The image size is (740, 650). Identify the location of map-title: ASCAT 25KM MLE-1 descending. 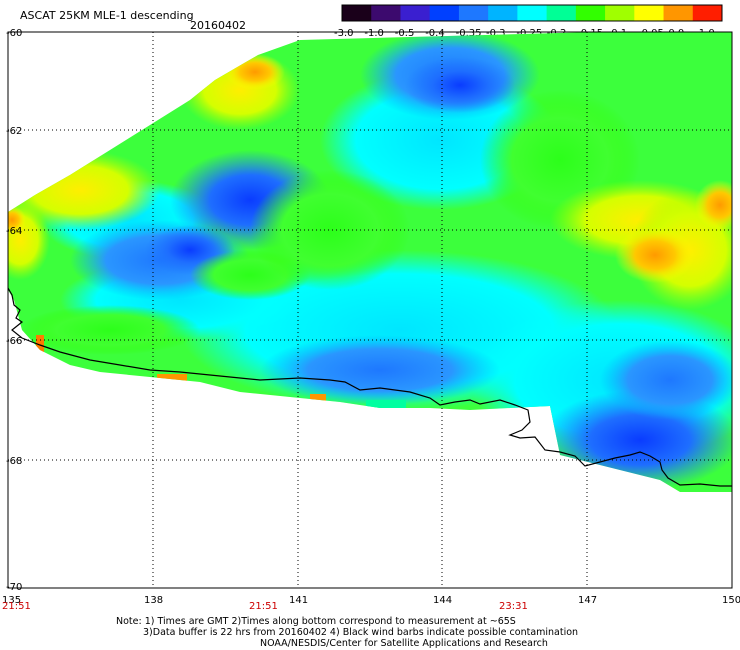
(107, 15).